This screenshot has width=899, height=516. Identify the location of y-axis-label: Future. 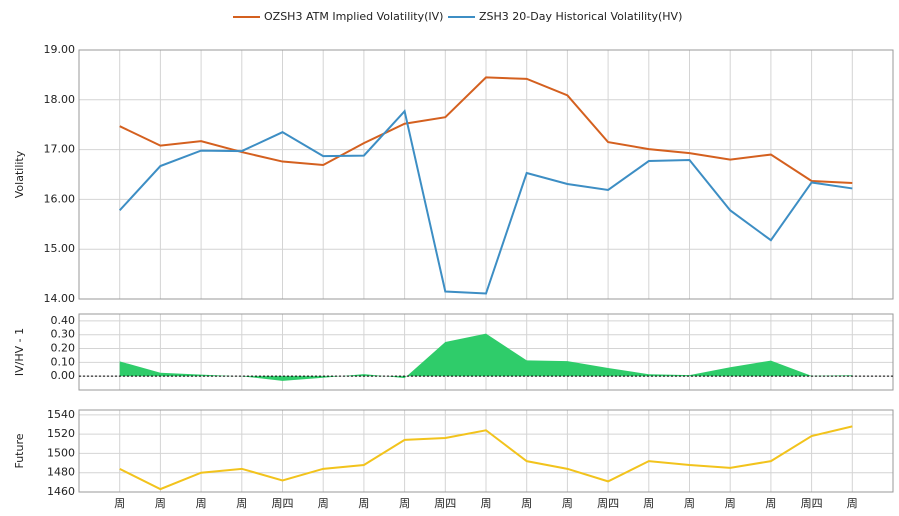
(19, 450).